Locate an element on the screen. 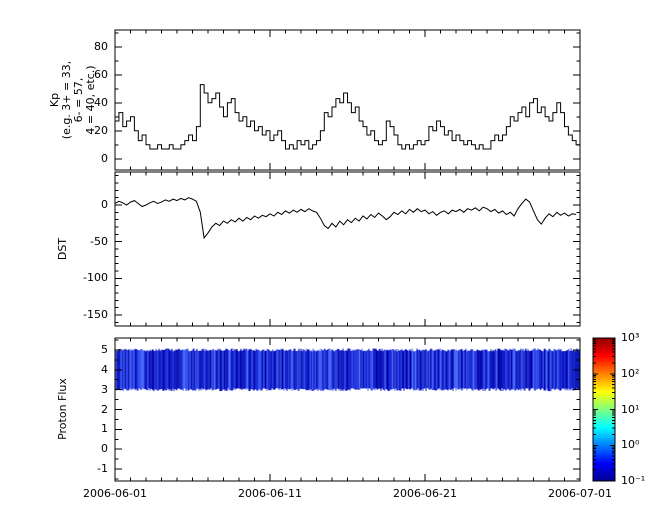 The width and height of the screenshot is (665, 523). kp-y-tick-label: 40 is located at coordinates (101, 102).